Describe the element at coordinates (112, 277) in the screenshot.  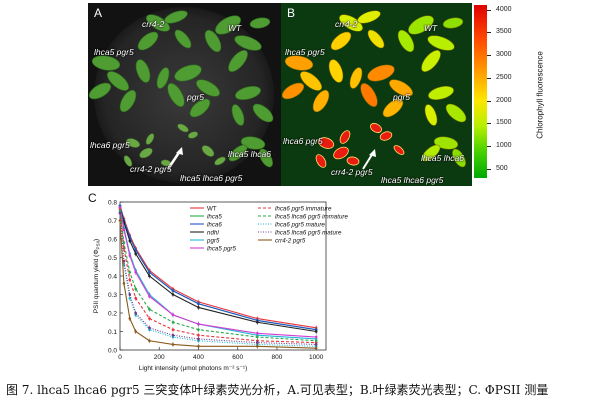
I see `y-tick-label: 0.4` at that location.